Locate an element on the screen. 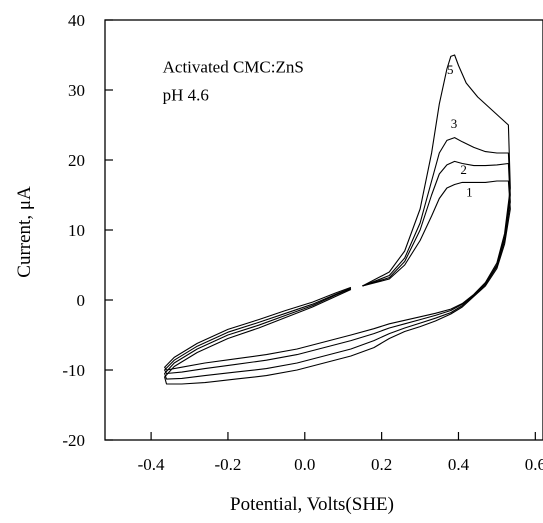  x-tick-label: 0.2 is located at coordinates (381, 464).